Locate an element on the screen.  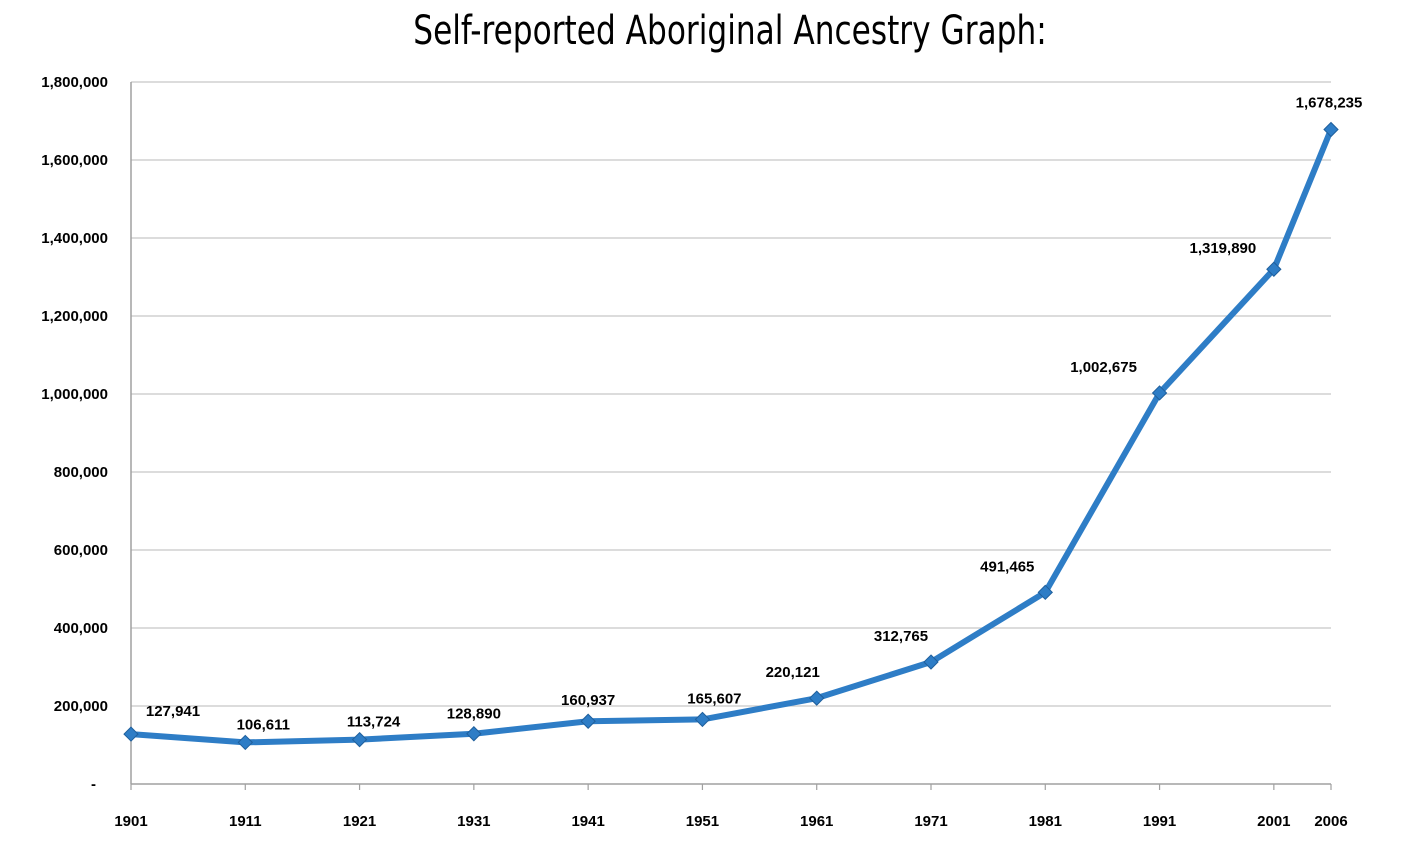
y-tick-label: 1,200,000 is located at coordinates (74, 316).